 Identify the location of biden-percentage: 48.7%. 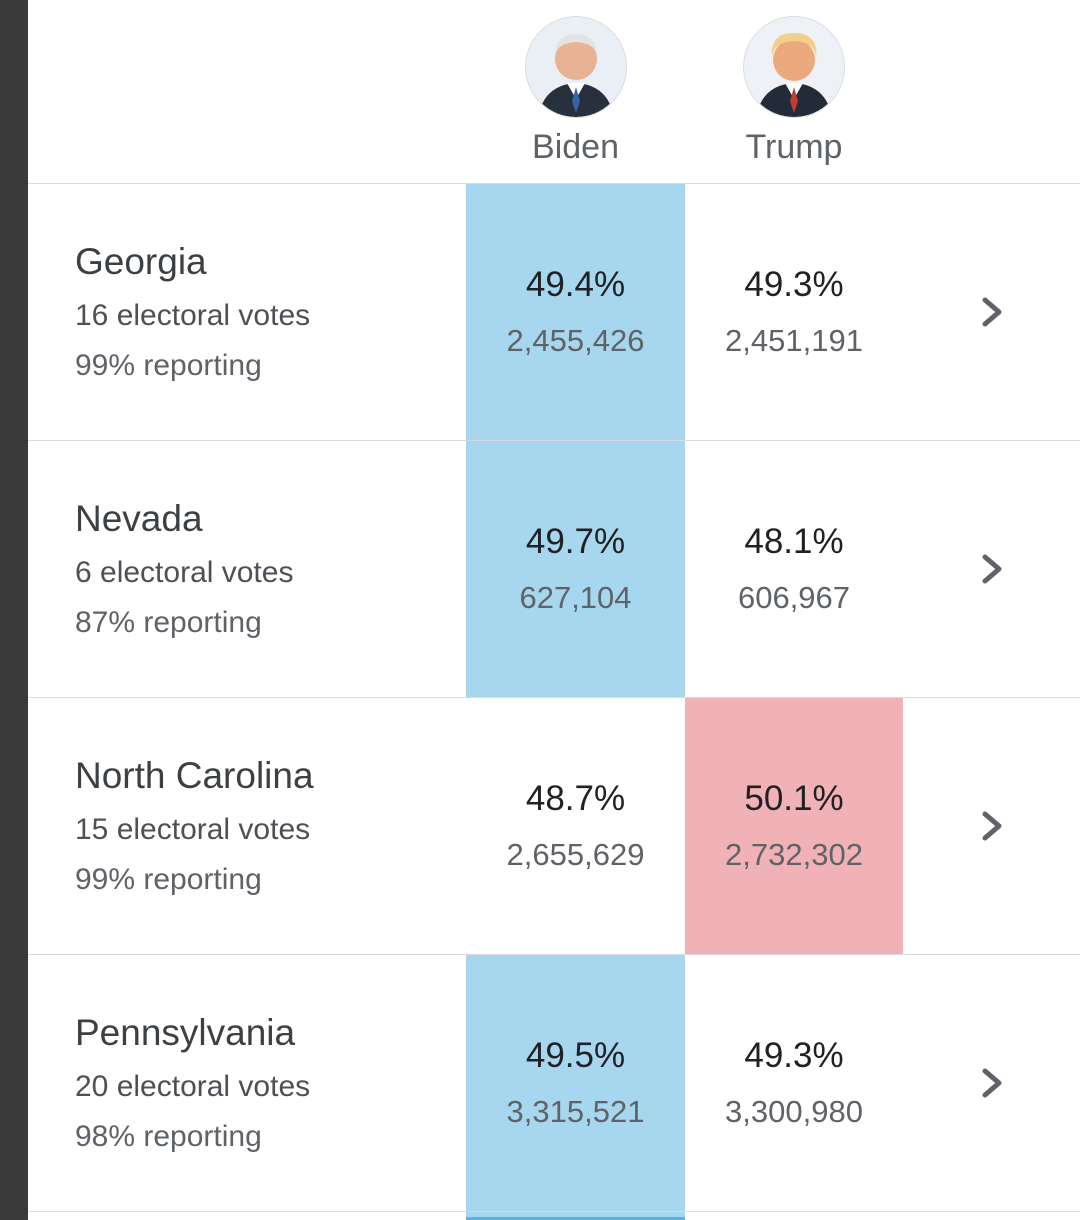
(575, 798).